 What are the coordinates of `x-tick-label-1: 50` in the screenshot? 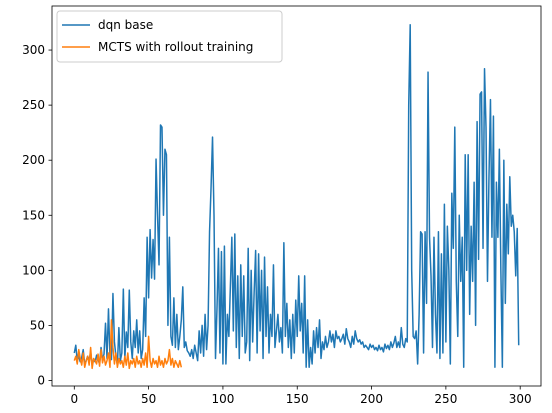 It's located at (148, 399).